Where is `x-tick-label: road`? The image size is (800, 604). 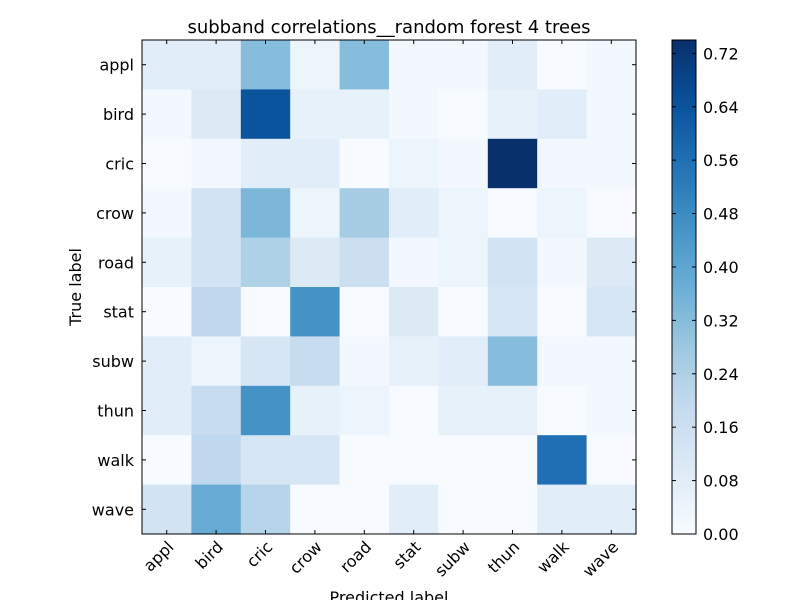
x-tick-label: road is located at coordinates (355, 556).